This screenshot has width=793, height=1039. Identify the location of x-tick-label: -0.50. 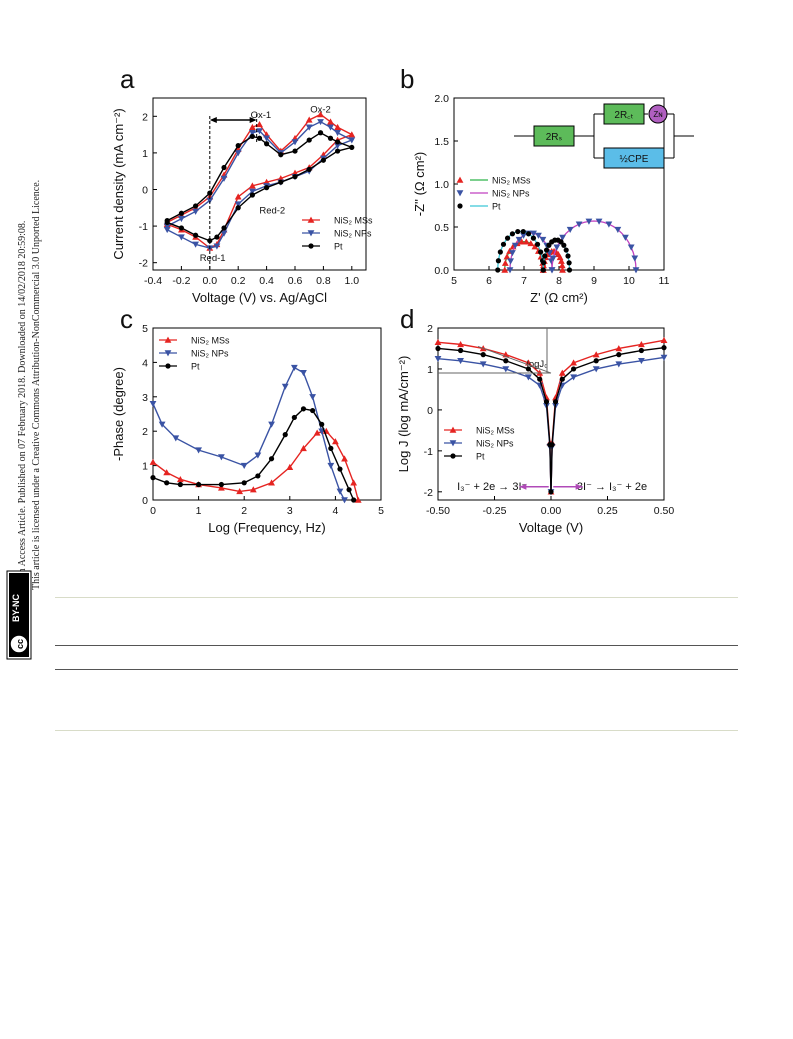
(438, 511).